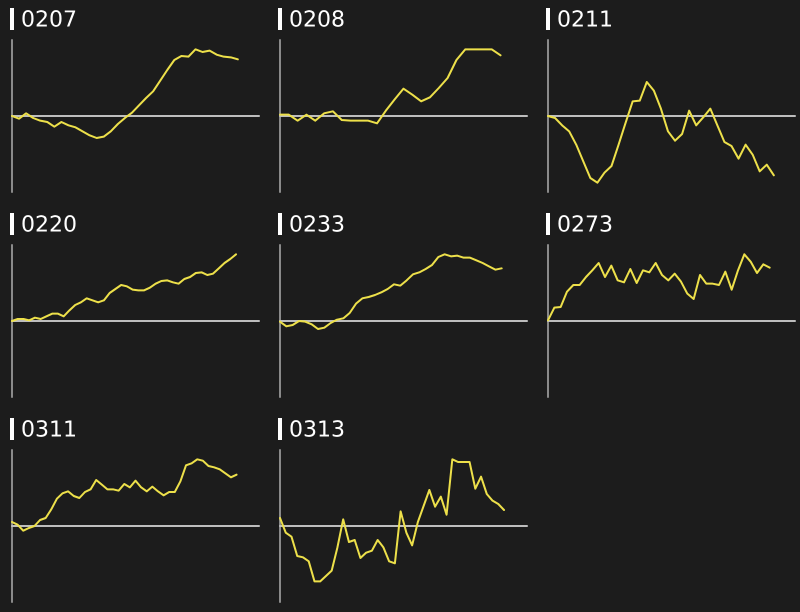  I want to click on chart-title: 0311, so click(49, 430).